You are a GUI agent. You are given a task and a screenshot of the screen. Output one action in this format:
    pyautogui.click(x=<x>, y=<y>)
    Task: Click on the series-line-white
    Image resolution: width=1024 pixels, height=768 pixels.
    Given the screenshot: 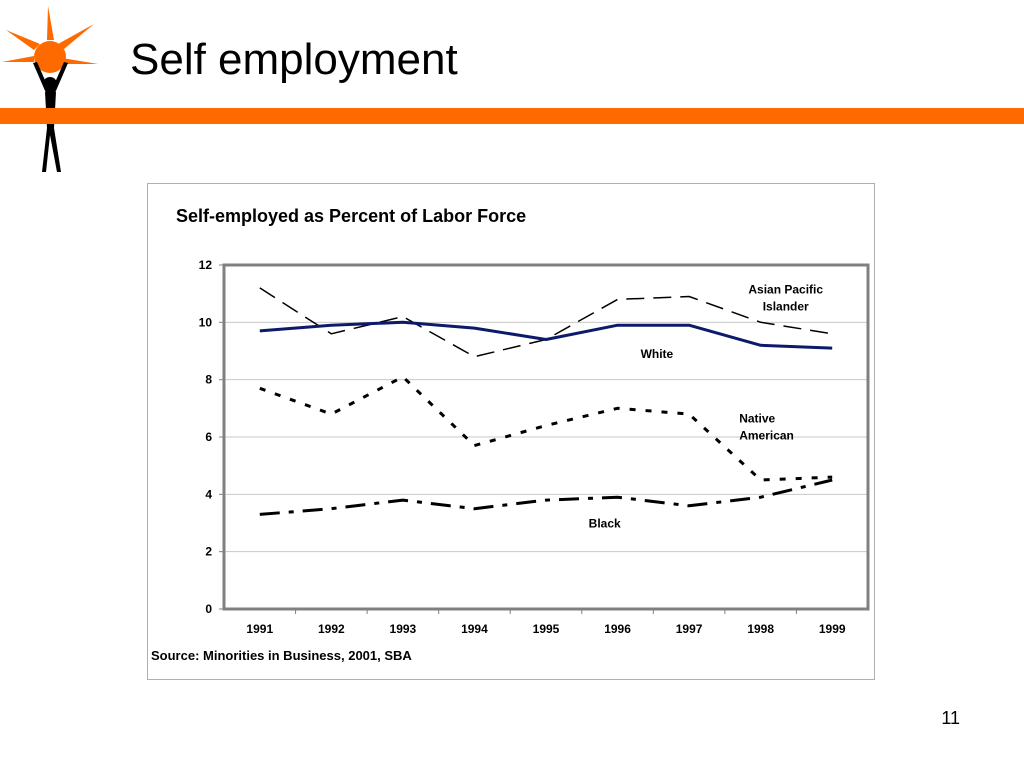 What is the action you would take?
    pyautogui.click(x=546, y=335)
    